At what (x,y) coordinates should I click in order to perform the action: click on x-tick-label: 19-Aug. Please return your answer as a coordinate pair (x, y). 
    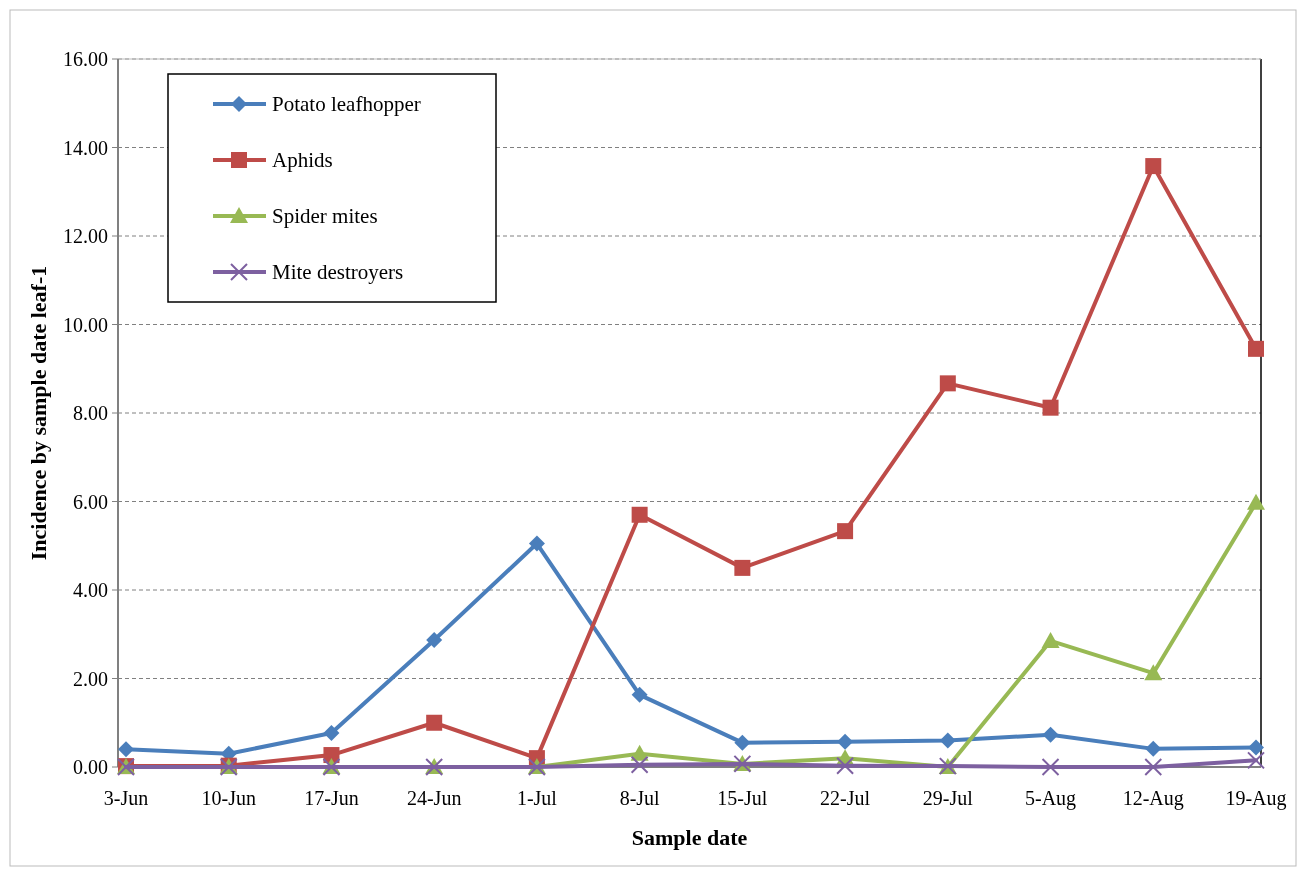
    Looking at the image, I should click on (1256, 798).